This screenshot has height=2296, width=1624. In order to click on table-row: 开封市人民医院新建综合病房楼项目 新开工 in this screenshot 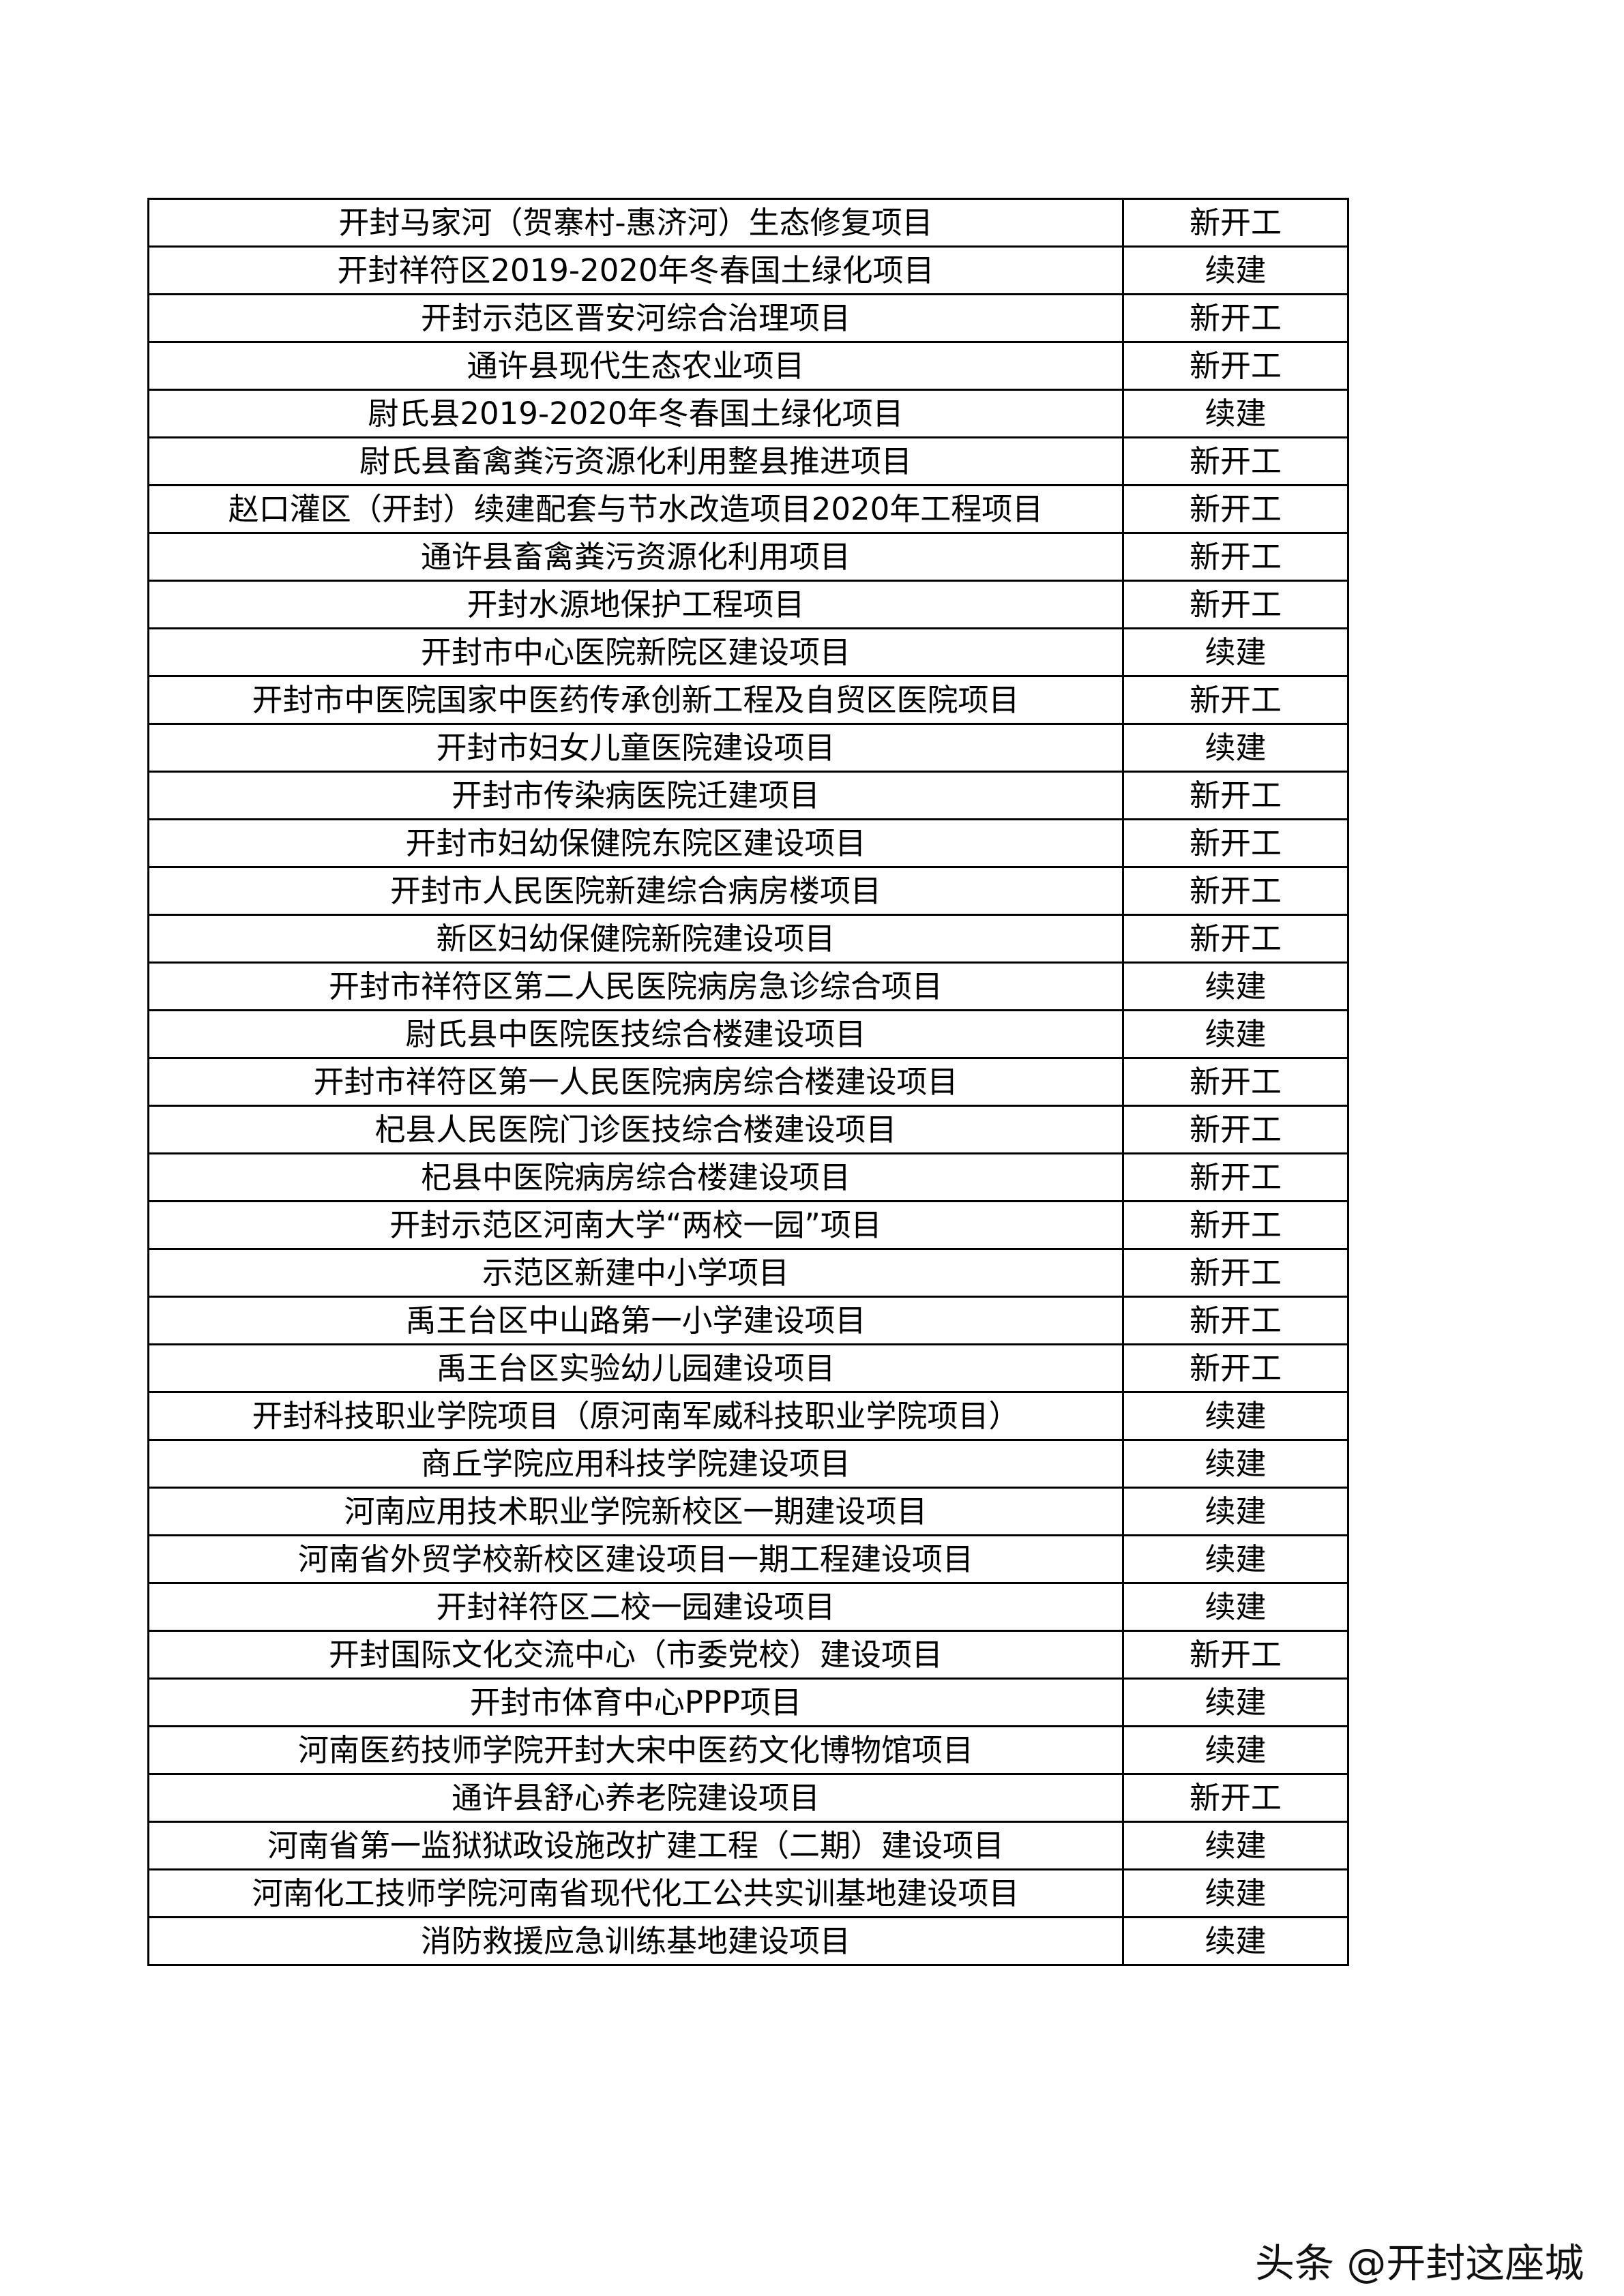, I will do `click(748, 891)`.